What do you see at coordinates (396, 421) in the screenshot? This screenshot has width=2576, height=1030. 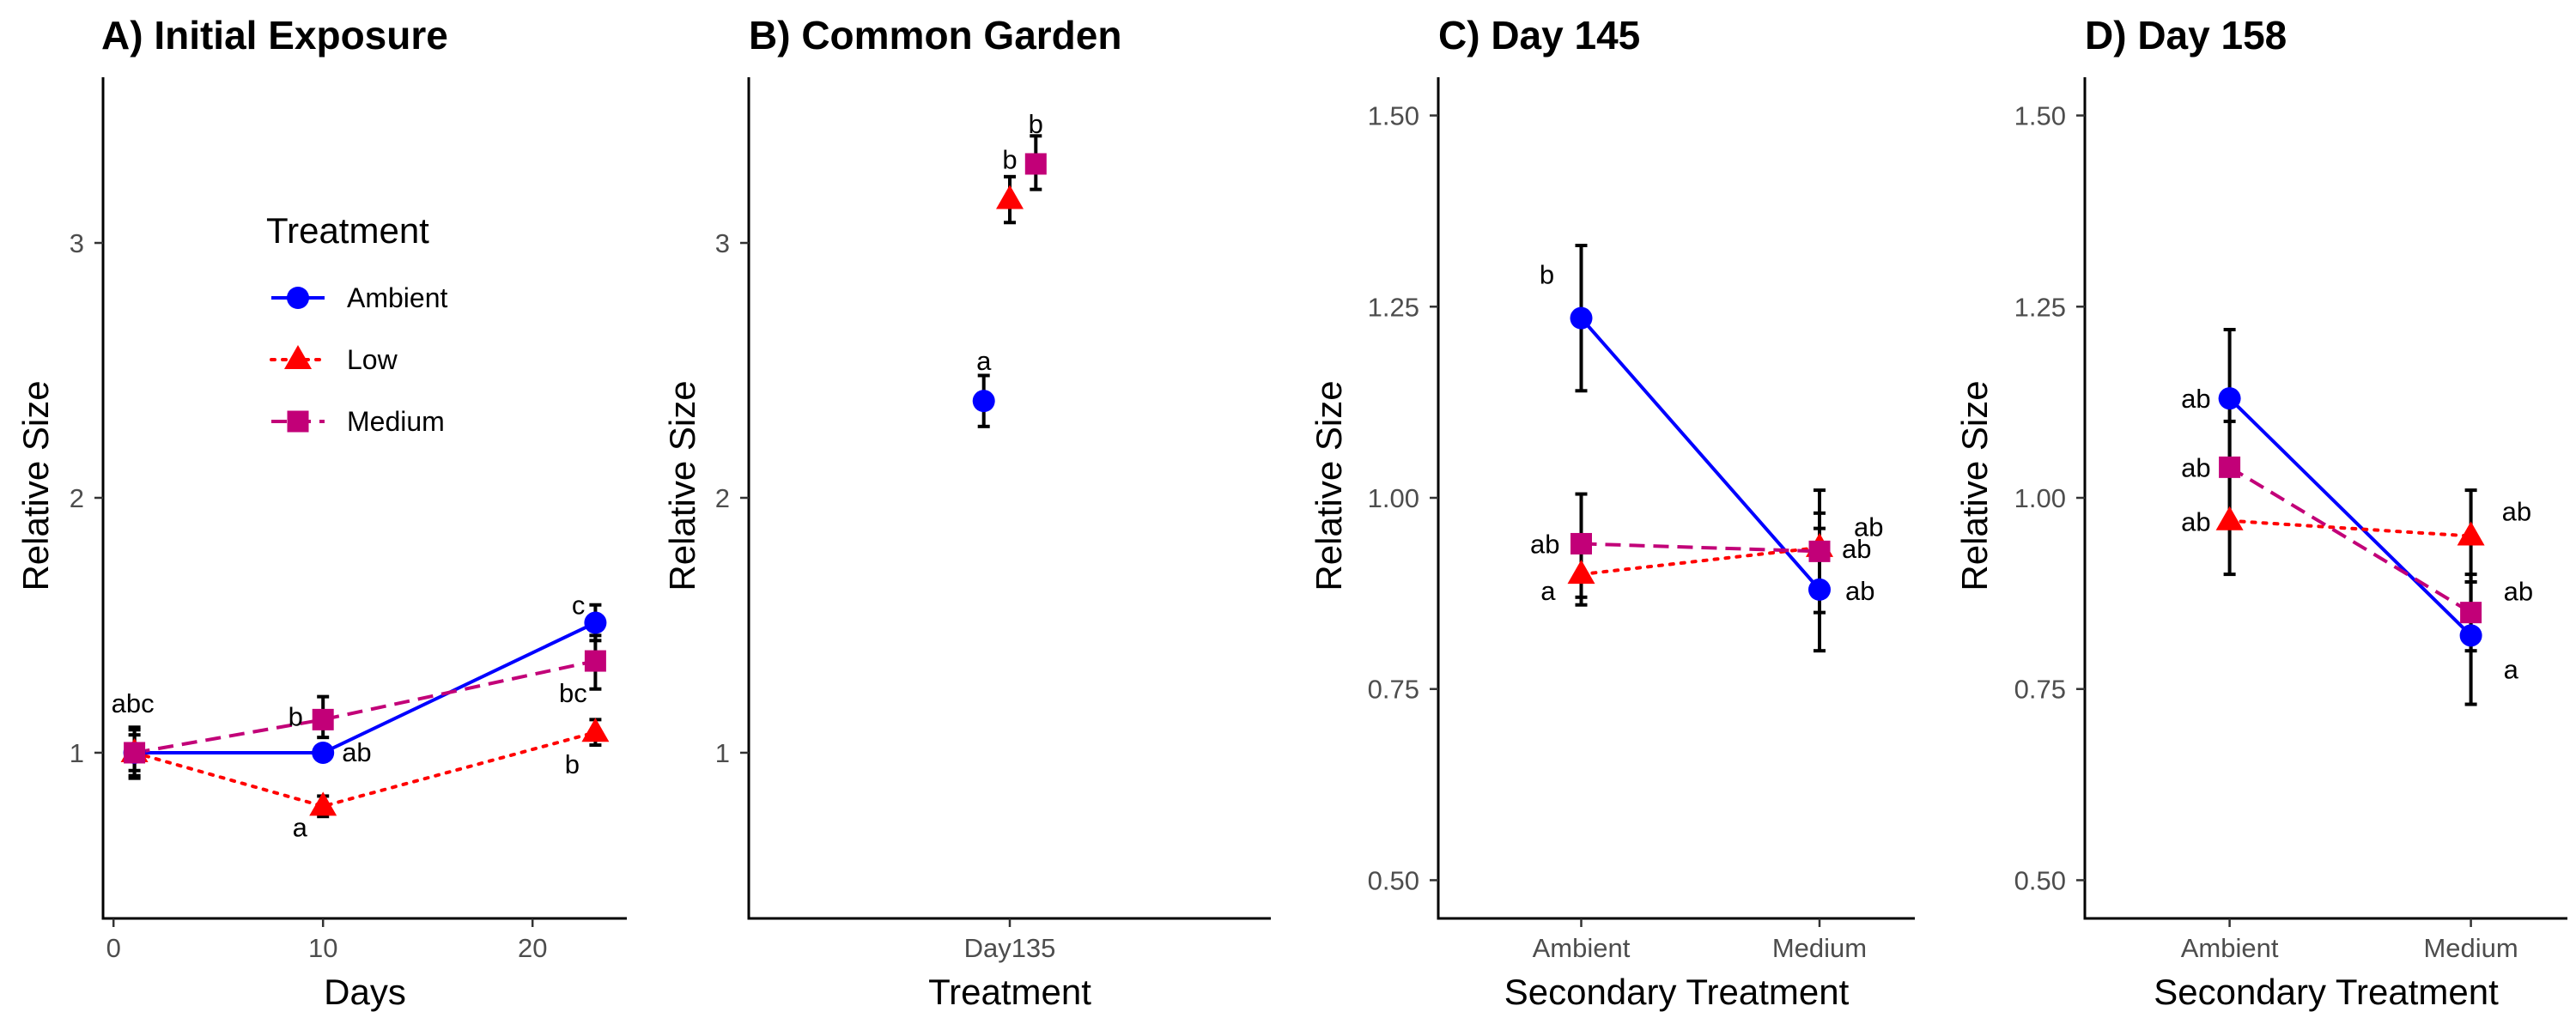 I see `legend-label: Medium` at bounding box center [396, 421].